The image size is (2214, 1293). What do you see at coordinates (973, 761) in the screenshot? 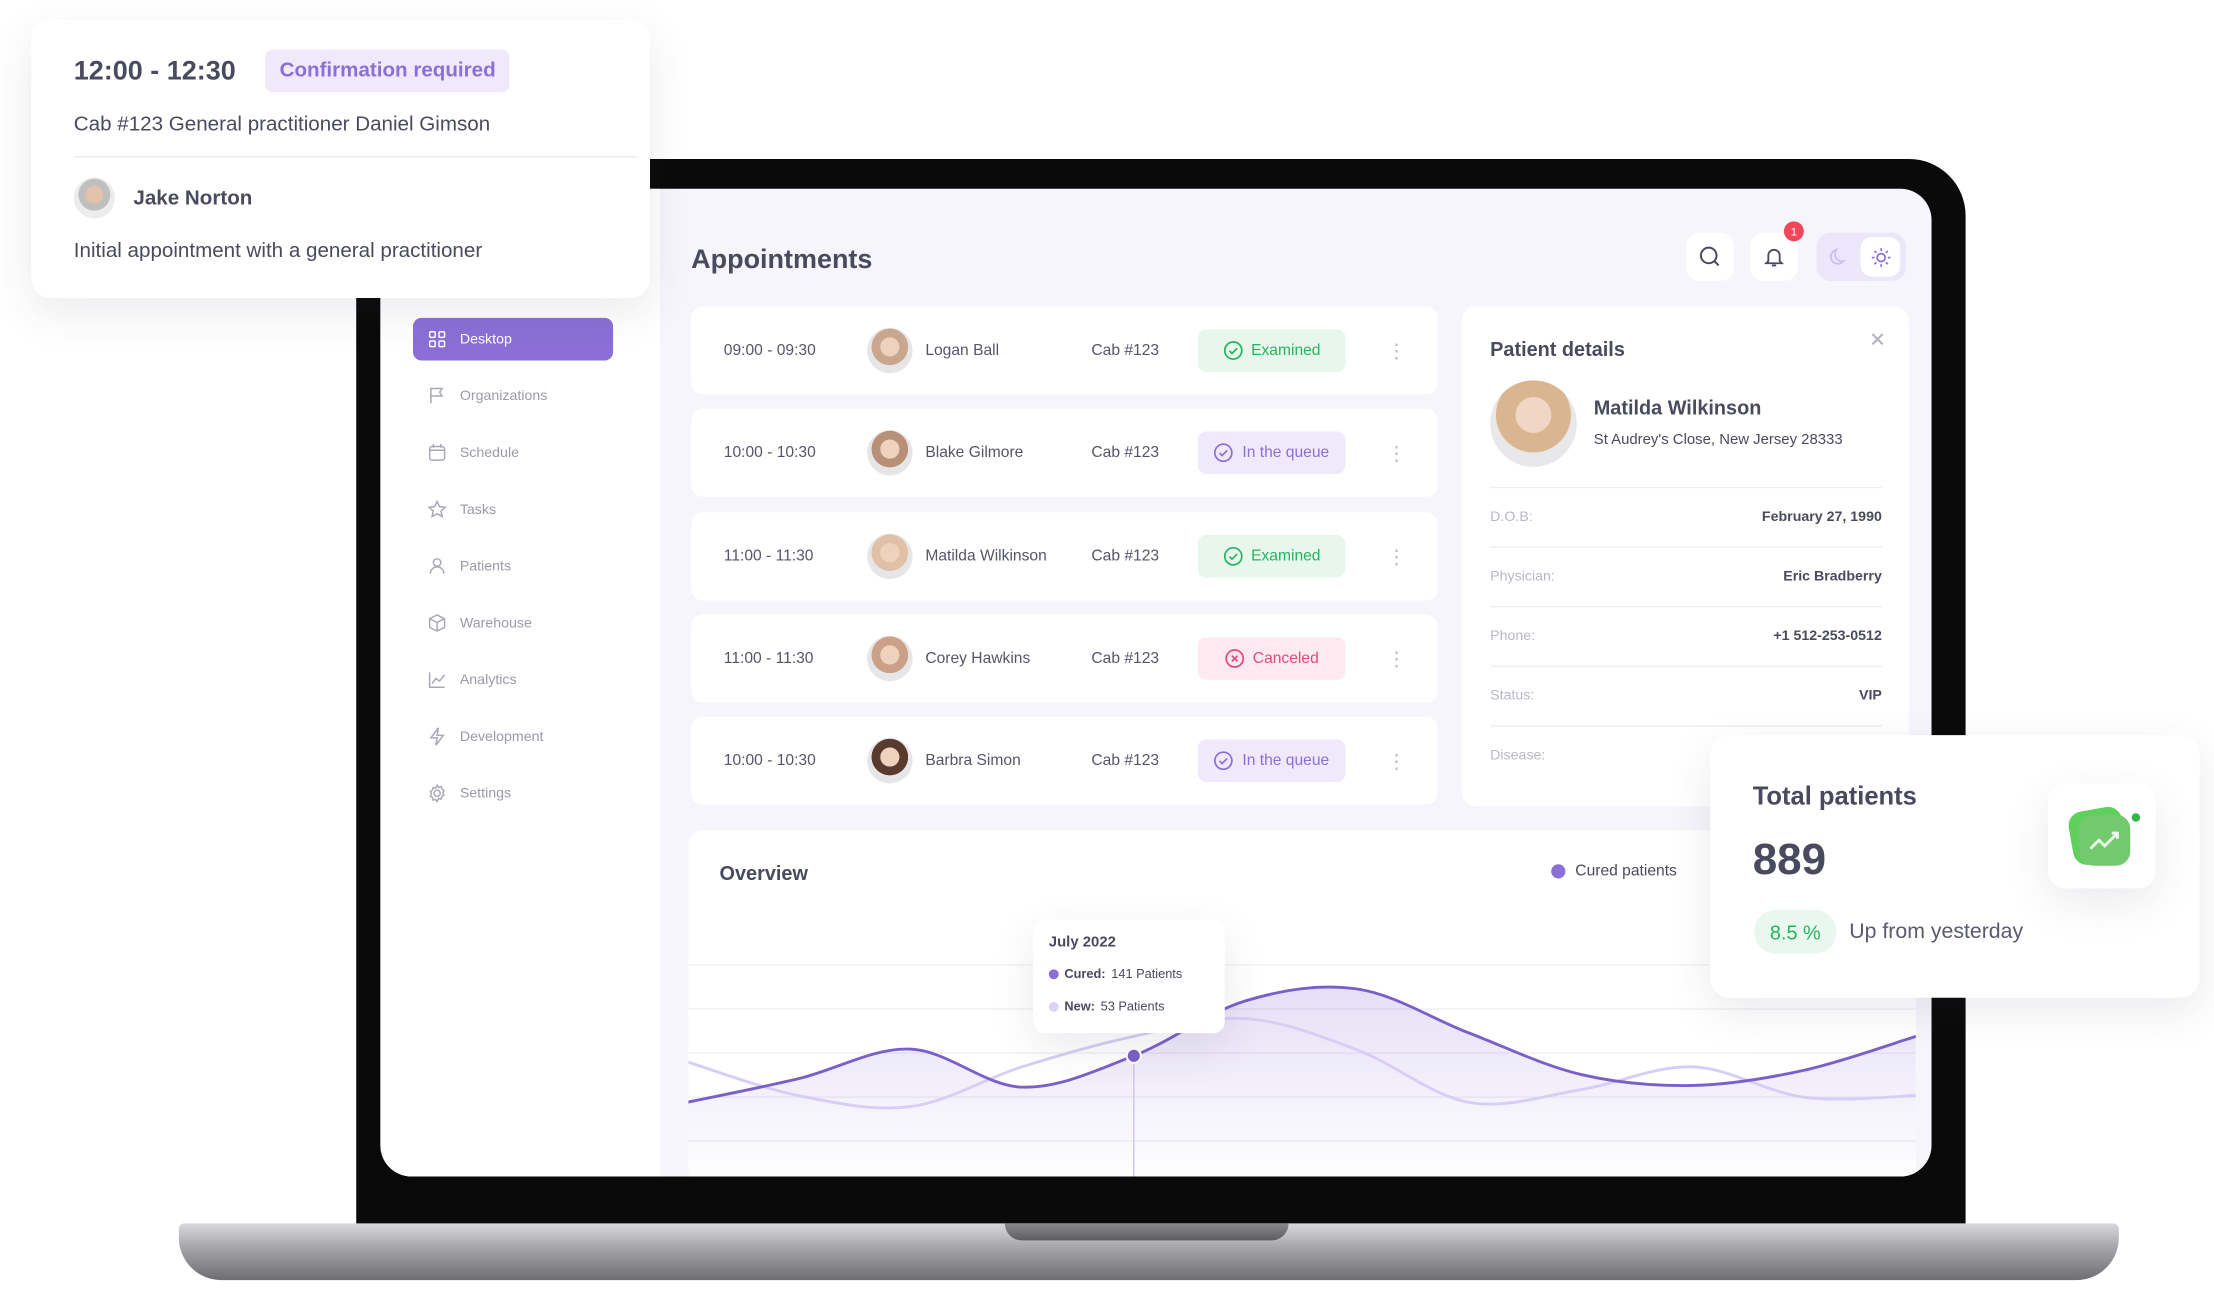
I see `patient-name: Barbra Simon` at bounding box center [973, 761].